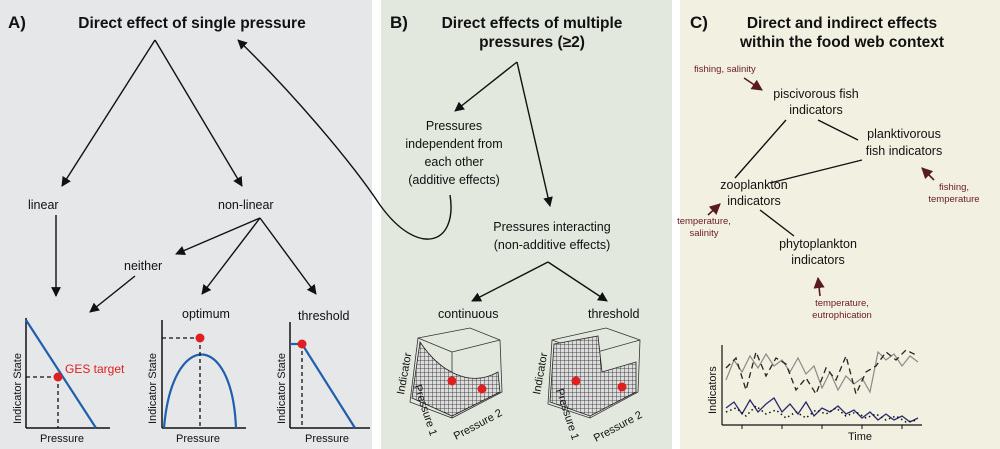  Describe the element at coordinates (815, 94) in the screenshot. I see `svg-text: piscivorous fish` at that location.